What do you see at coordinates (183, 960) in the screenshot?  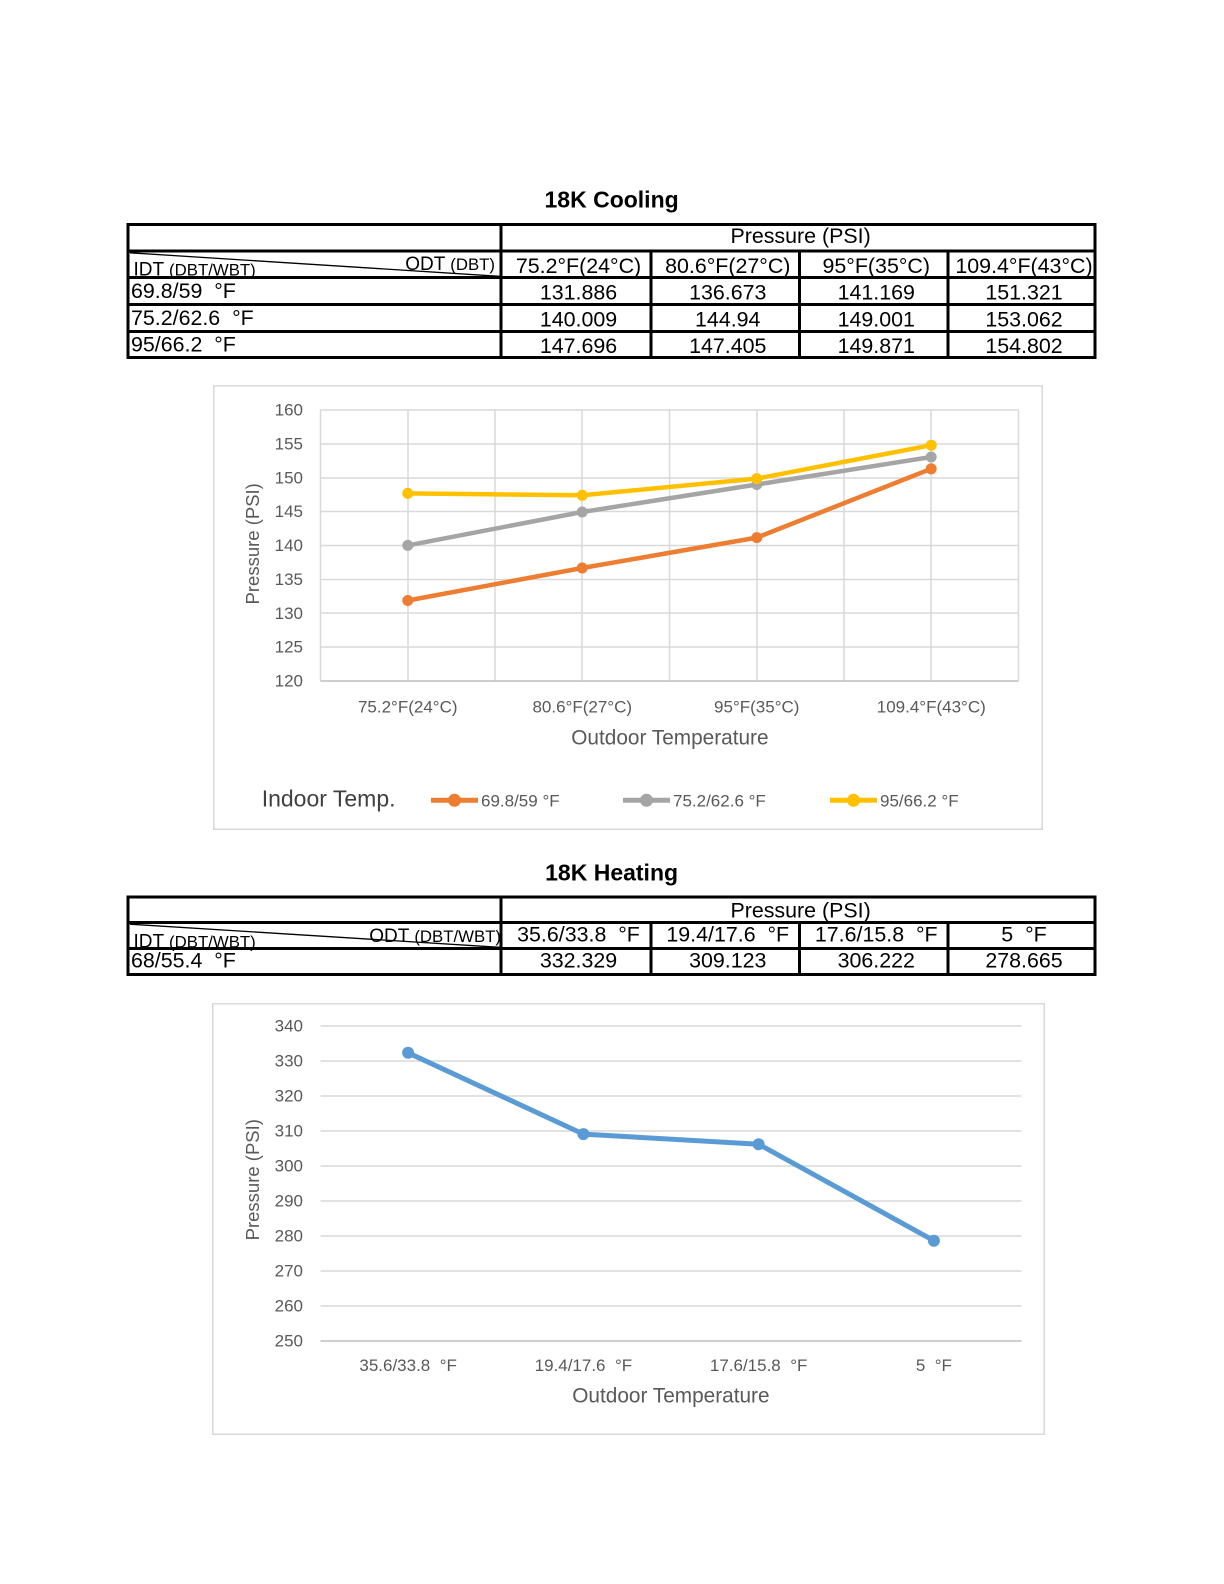 I see `svg-text: 68/55.4 °F` at bounding box center [183, 960].